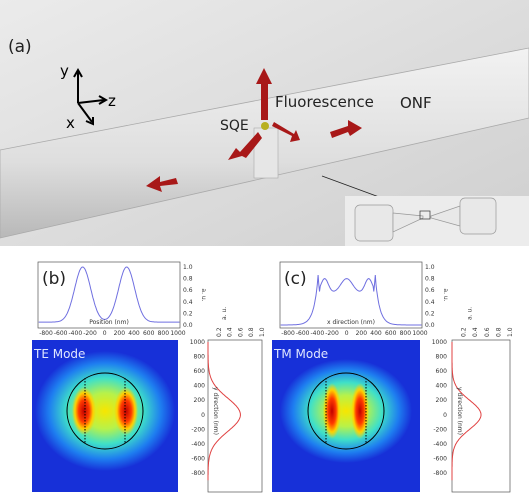  What do you see at coordinates (351, 322) in the screenshot?
I see `x-axis-label: x direction (nm)` at bounding box center [351, 322].